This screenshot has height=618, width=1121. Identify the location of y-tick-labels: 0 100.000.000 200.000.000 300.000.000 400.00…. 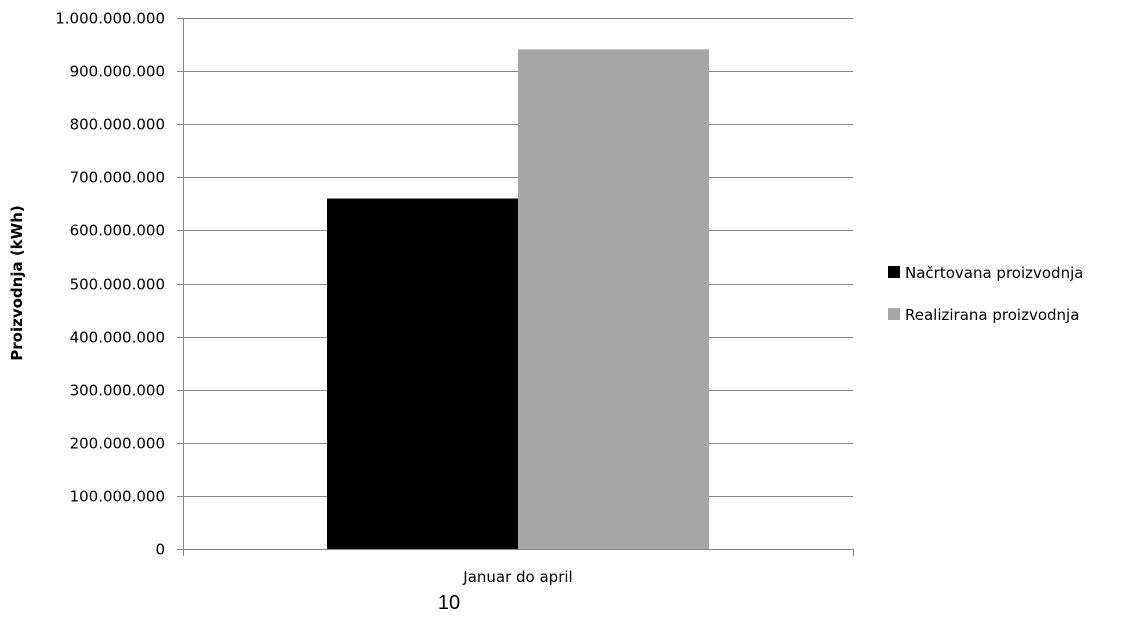
(110, 284).